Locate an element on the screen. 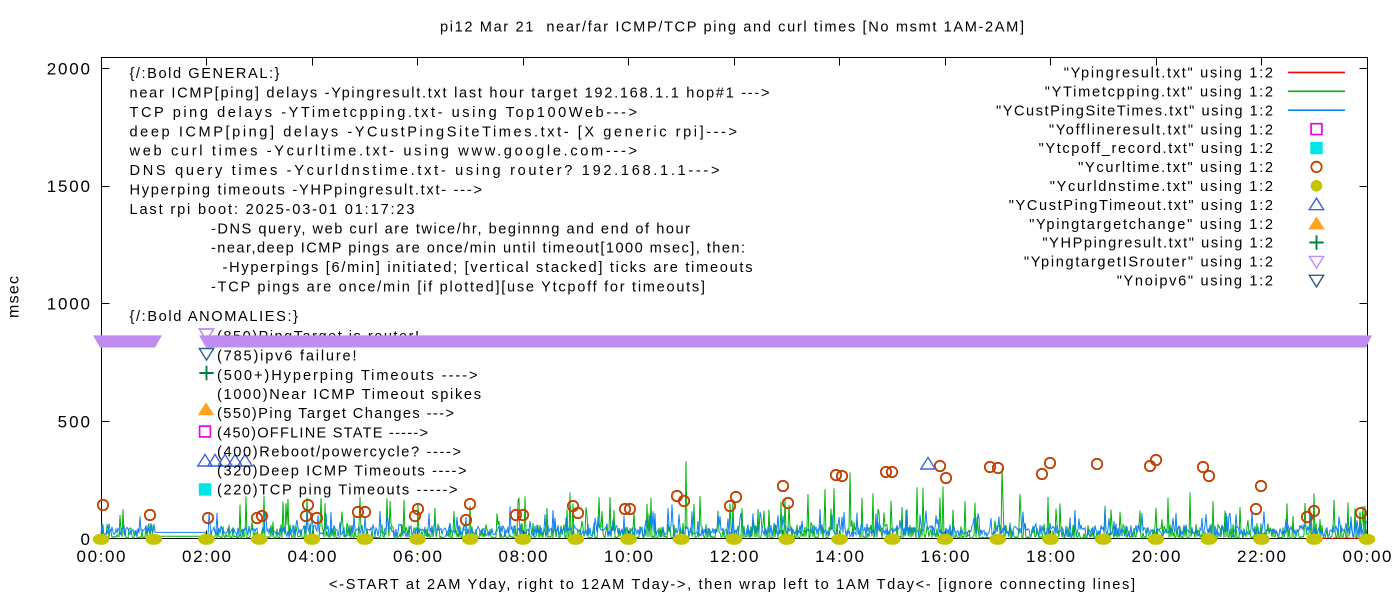 This screenshot has height=605, width=1400. svg-text: 08:00 is located at coordinates (523, 556).